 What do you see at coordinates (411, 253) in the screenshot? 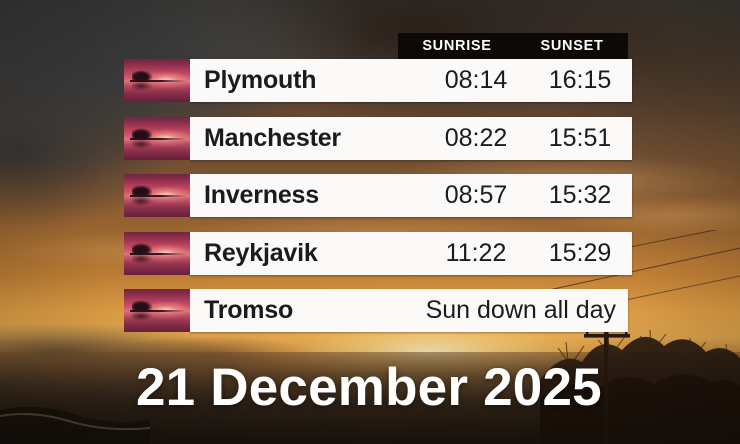
I see `row-panel: Reykjavik 11:22 15:29` at bounding box center [411, 253].